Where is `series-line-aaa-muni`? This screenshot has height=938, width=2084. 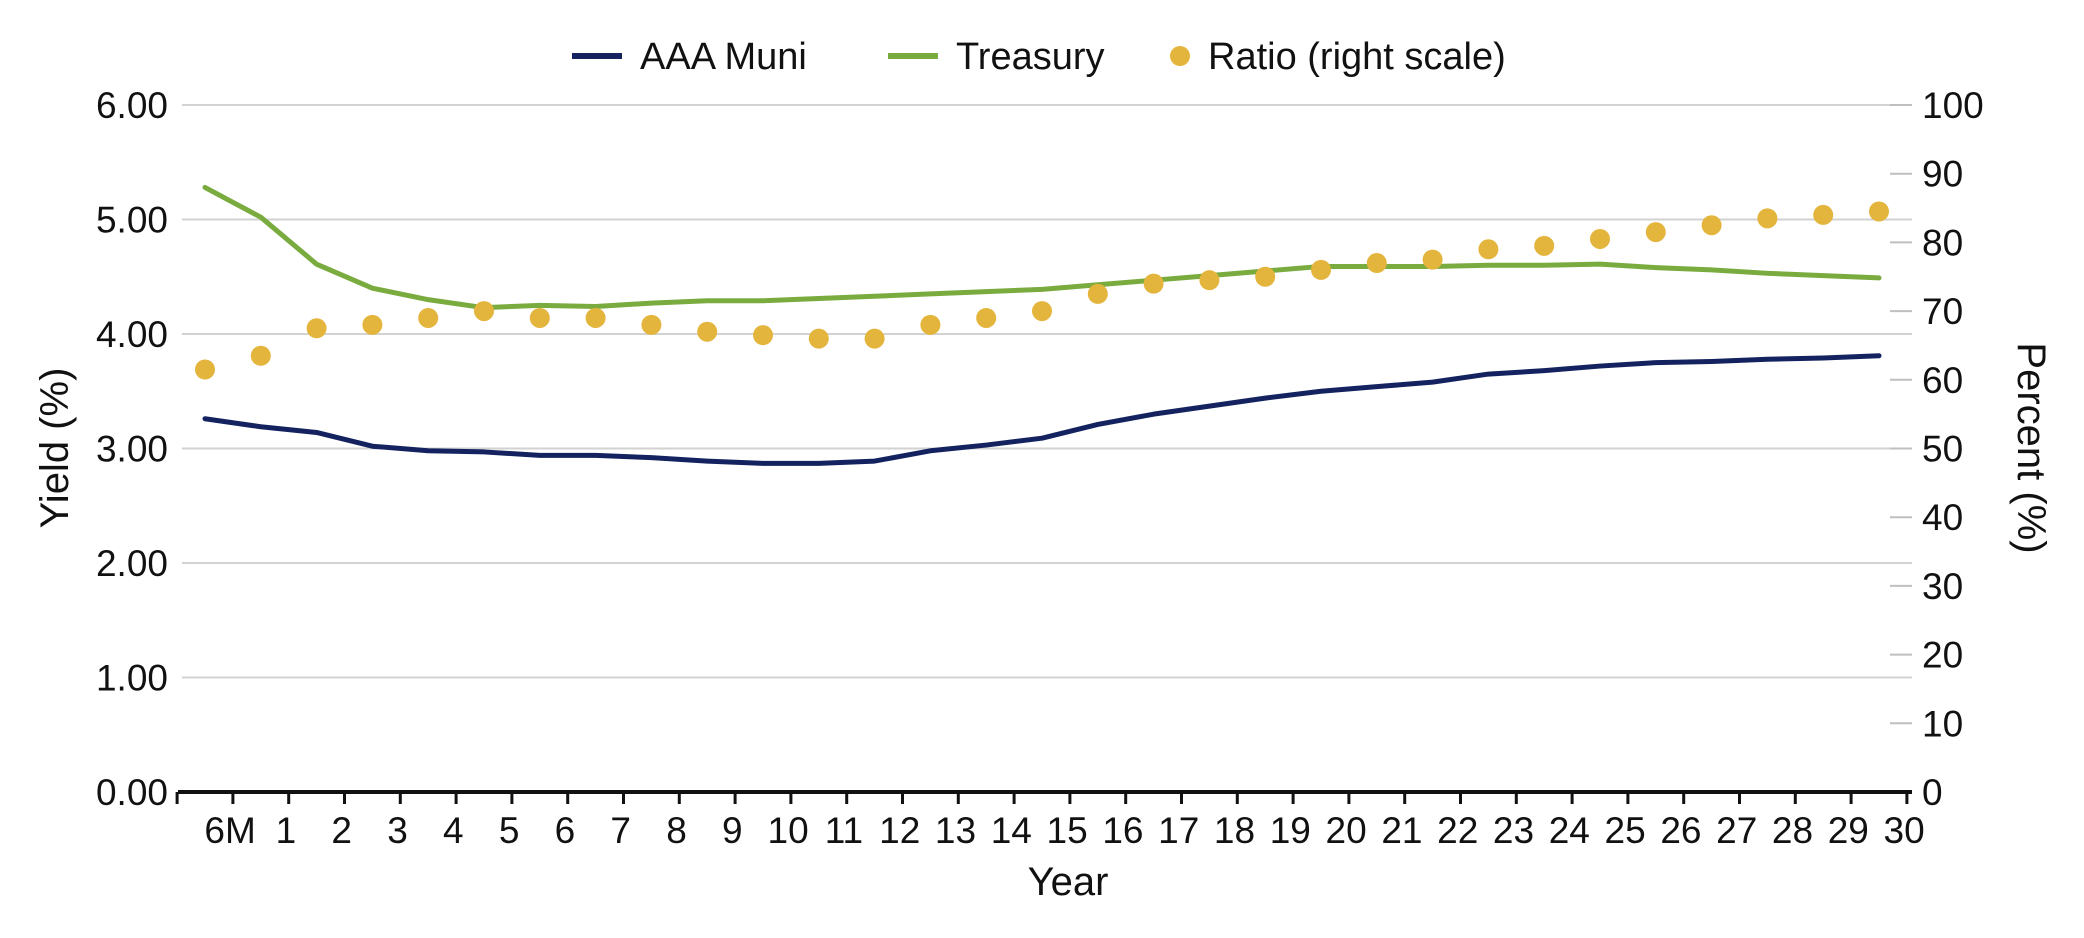
series-line-aaa-muni is located at coordinates (1042, 409).